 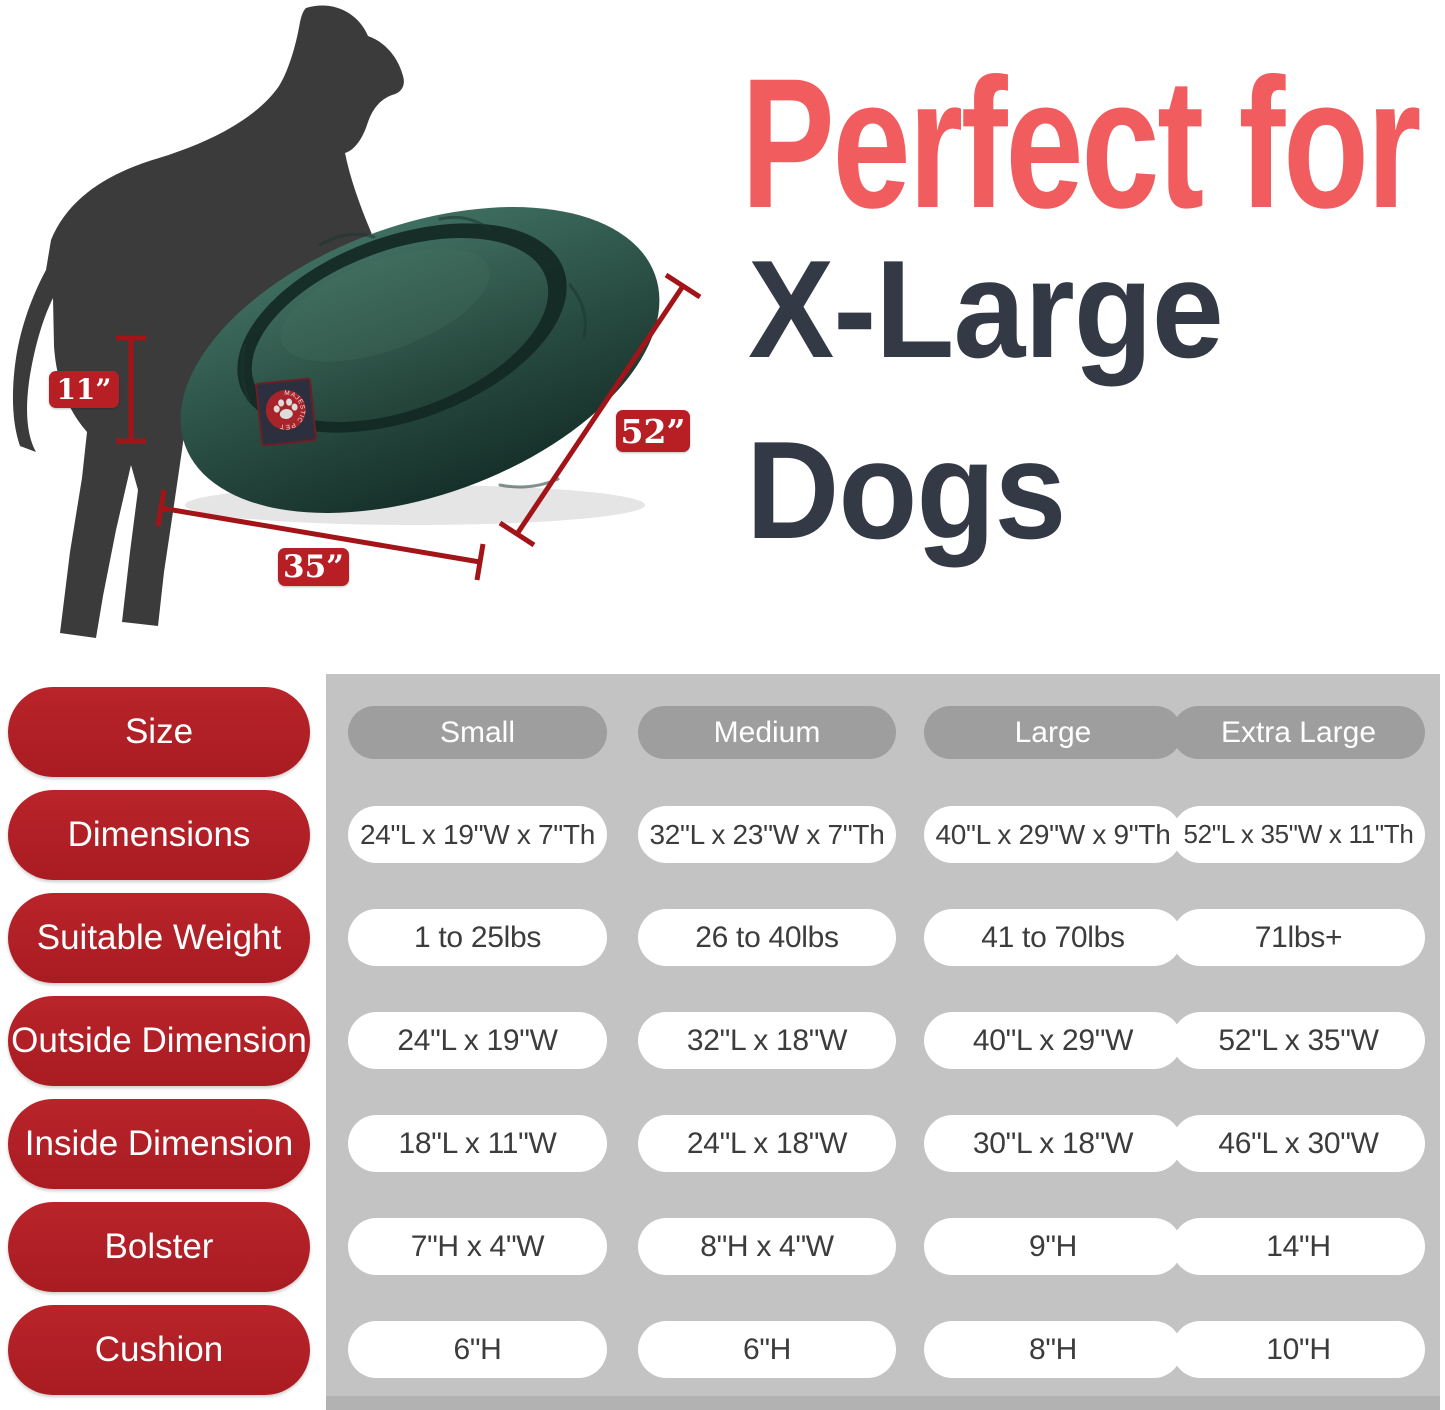 I want to click on cell-weight-extra-large: 71lbs+, so click(x=1298, y=937).